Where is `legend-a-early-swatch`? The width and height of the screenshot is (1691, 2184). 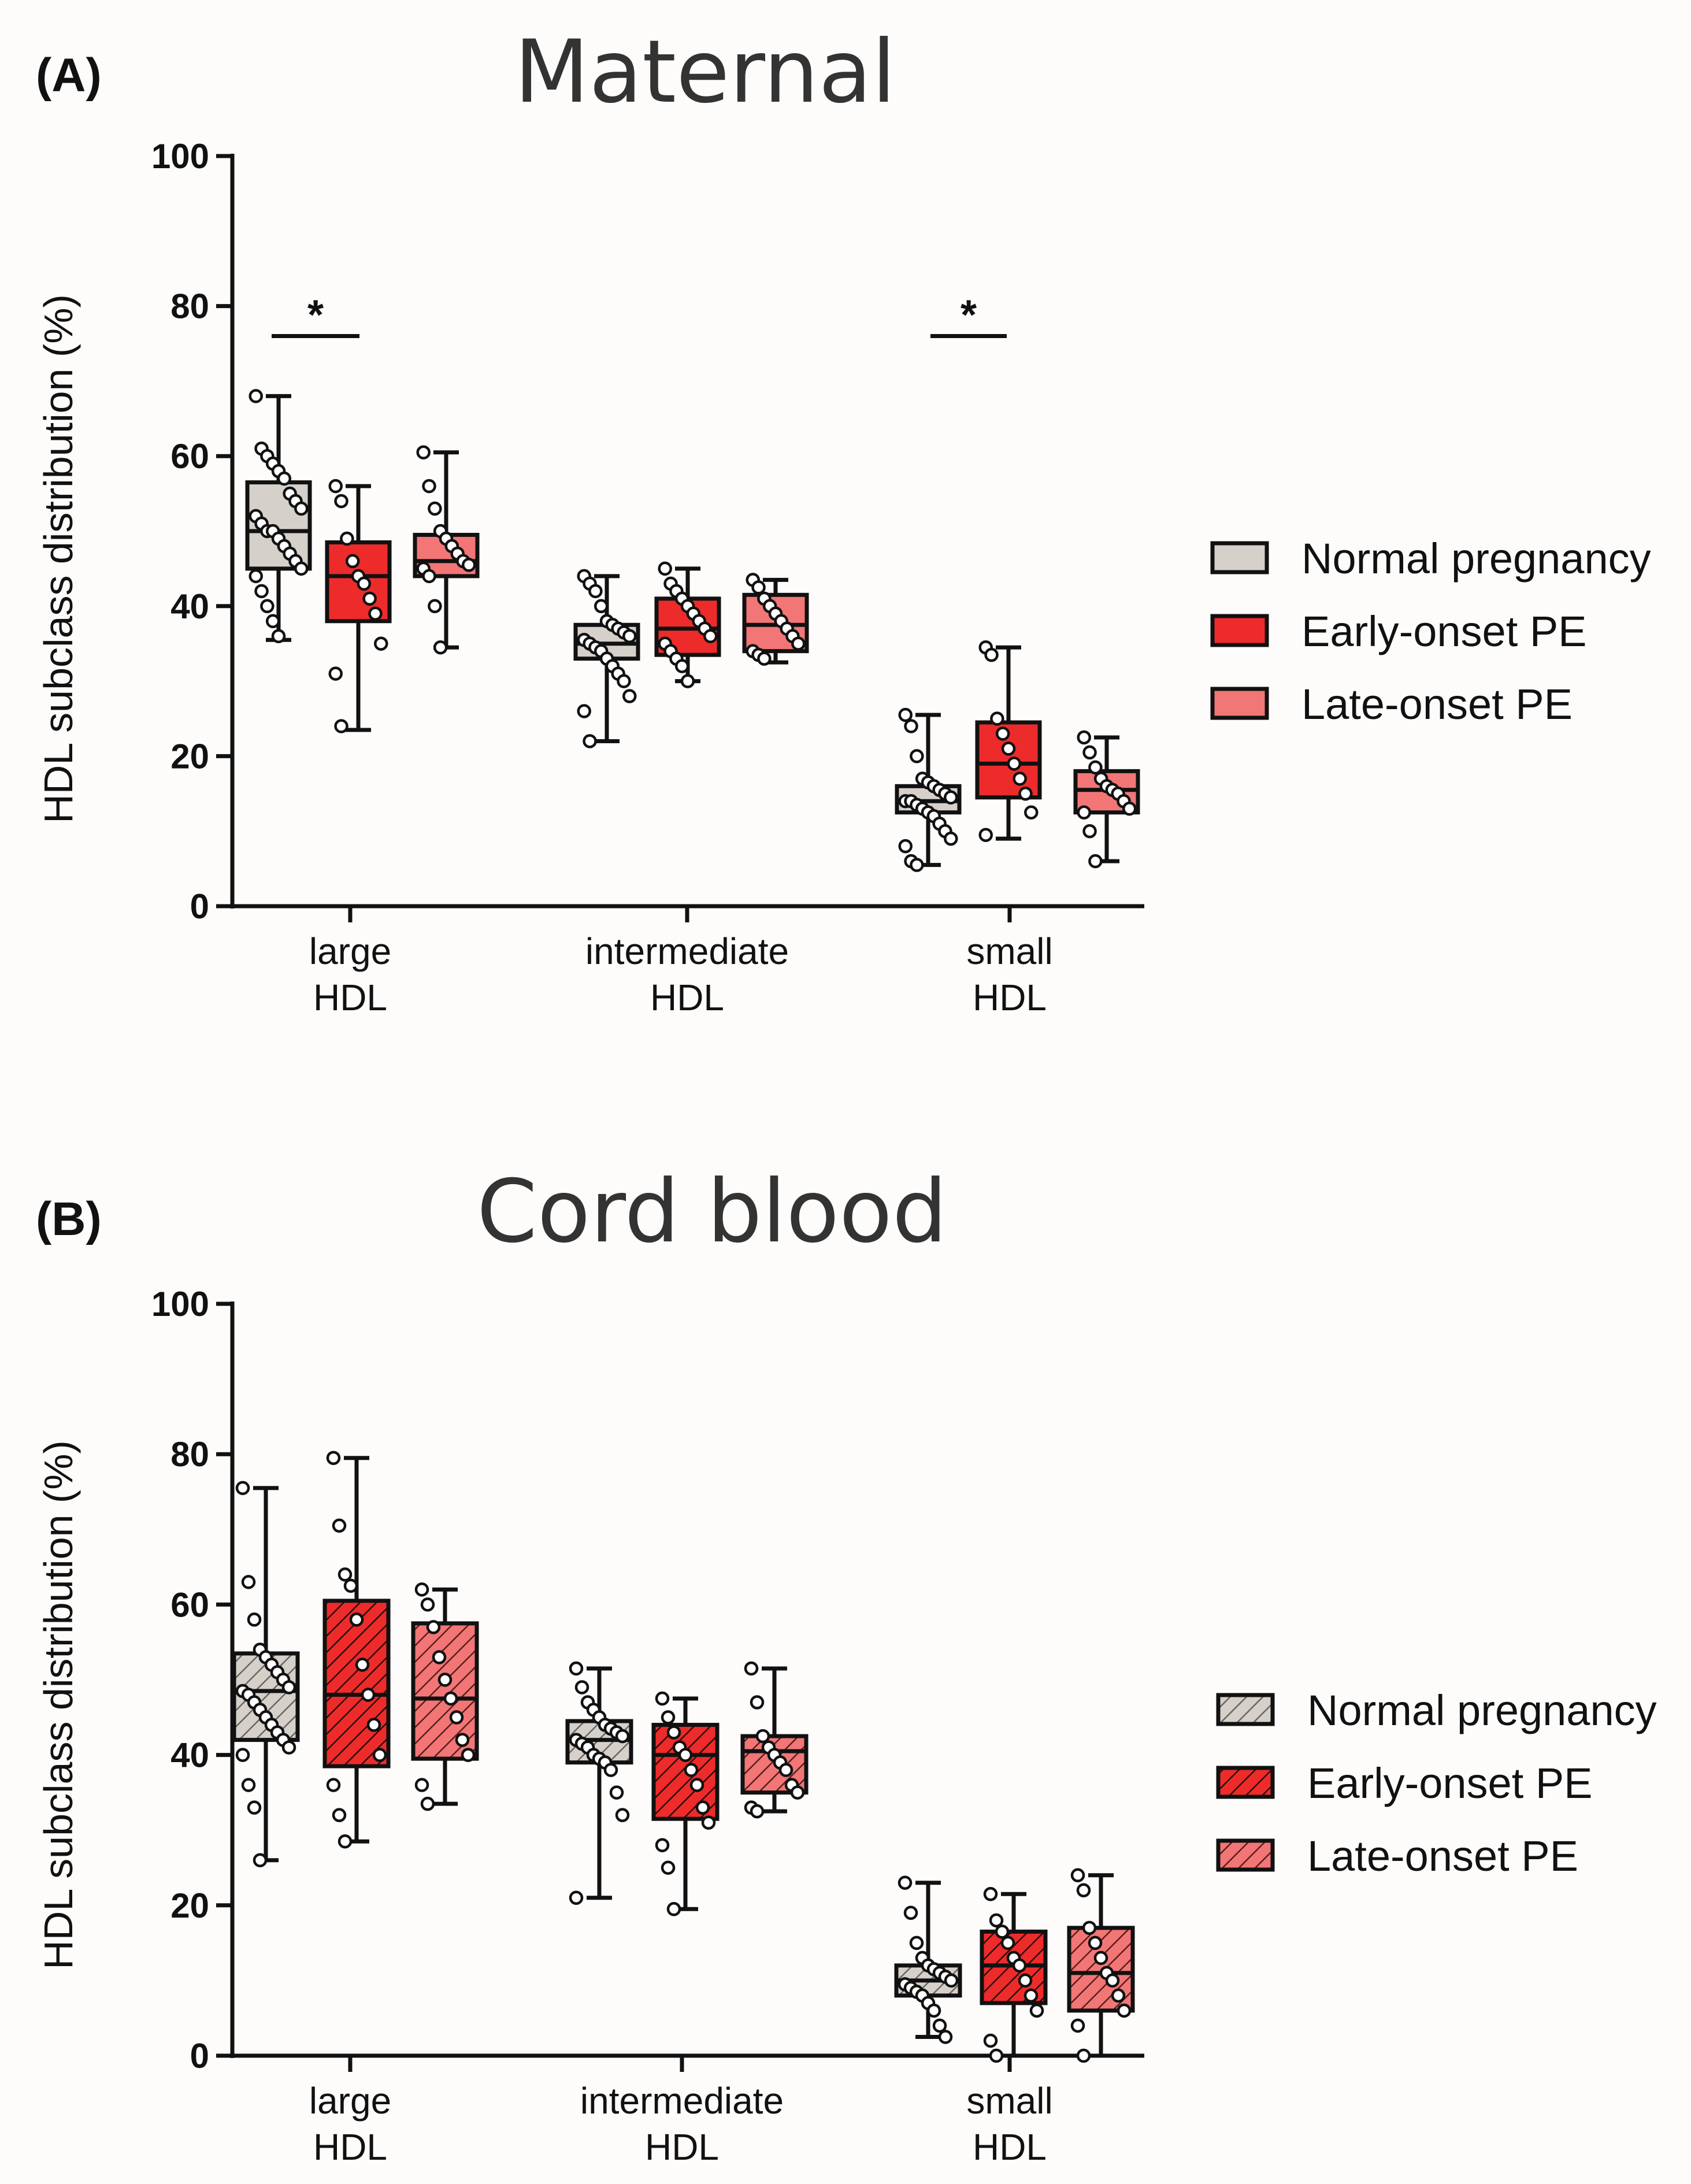 legend-a-early-swatch is located at coordinates (1240, 630).